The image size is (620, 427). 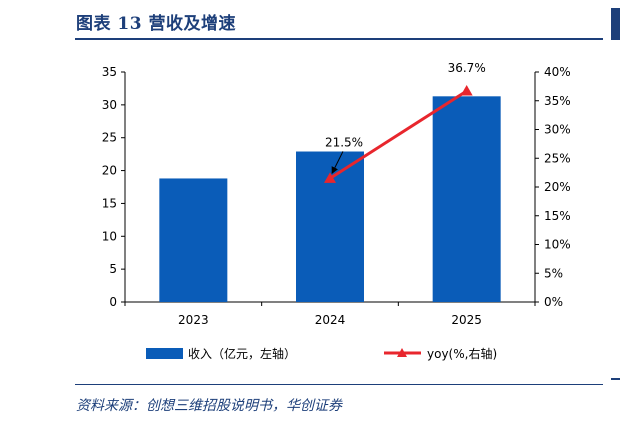 What do you see at coordinates (402, 352) in the screenshot?
I see `legend-swatch-yoy-marker` at bounding box center [402, 352].